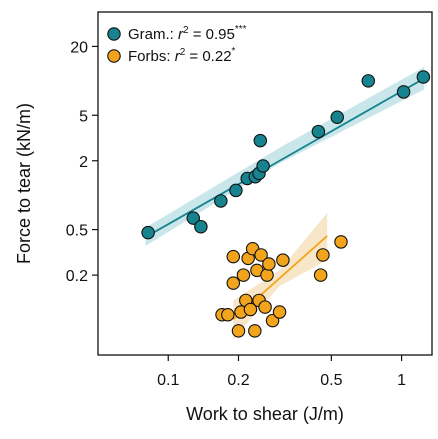  I want to click on x-tick-label: 1, so click(401, 380).